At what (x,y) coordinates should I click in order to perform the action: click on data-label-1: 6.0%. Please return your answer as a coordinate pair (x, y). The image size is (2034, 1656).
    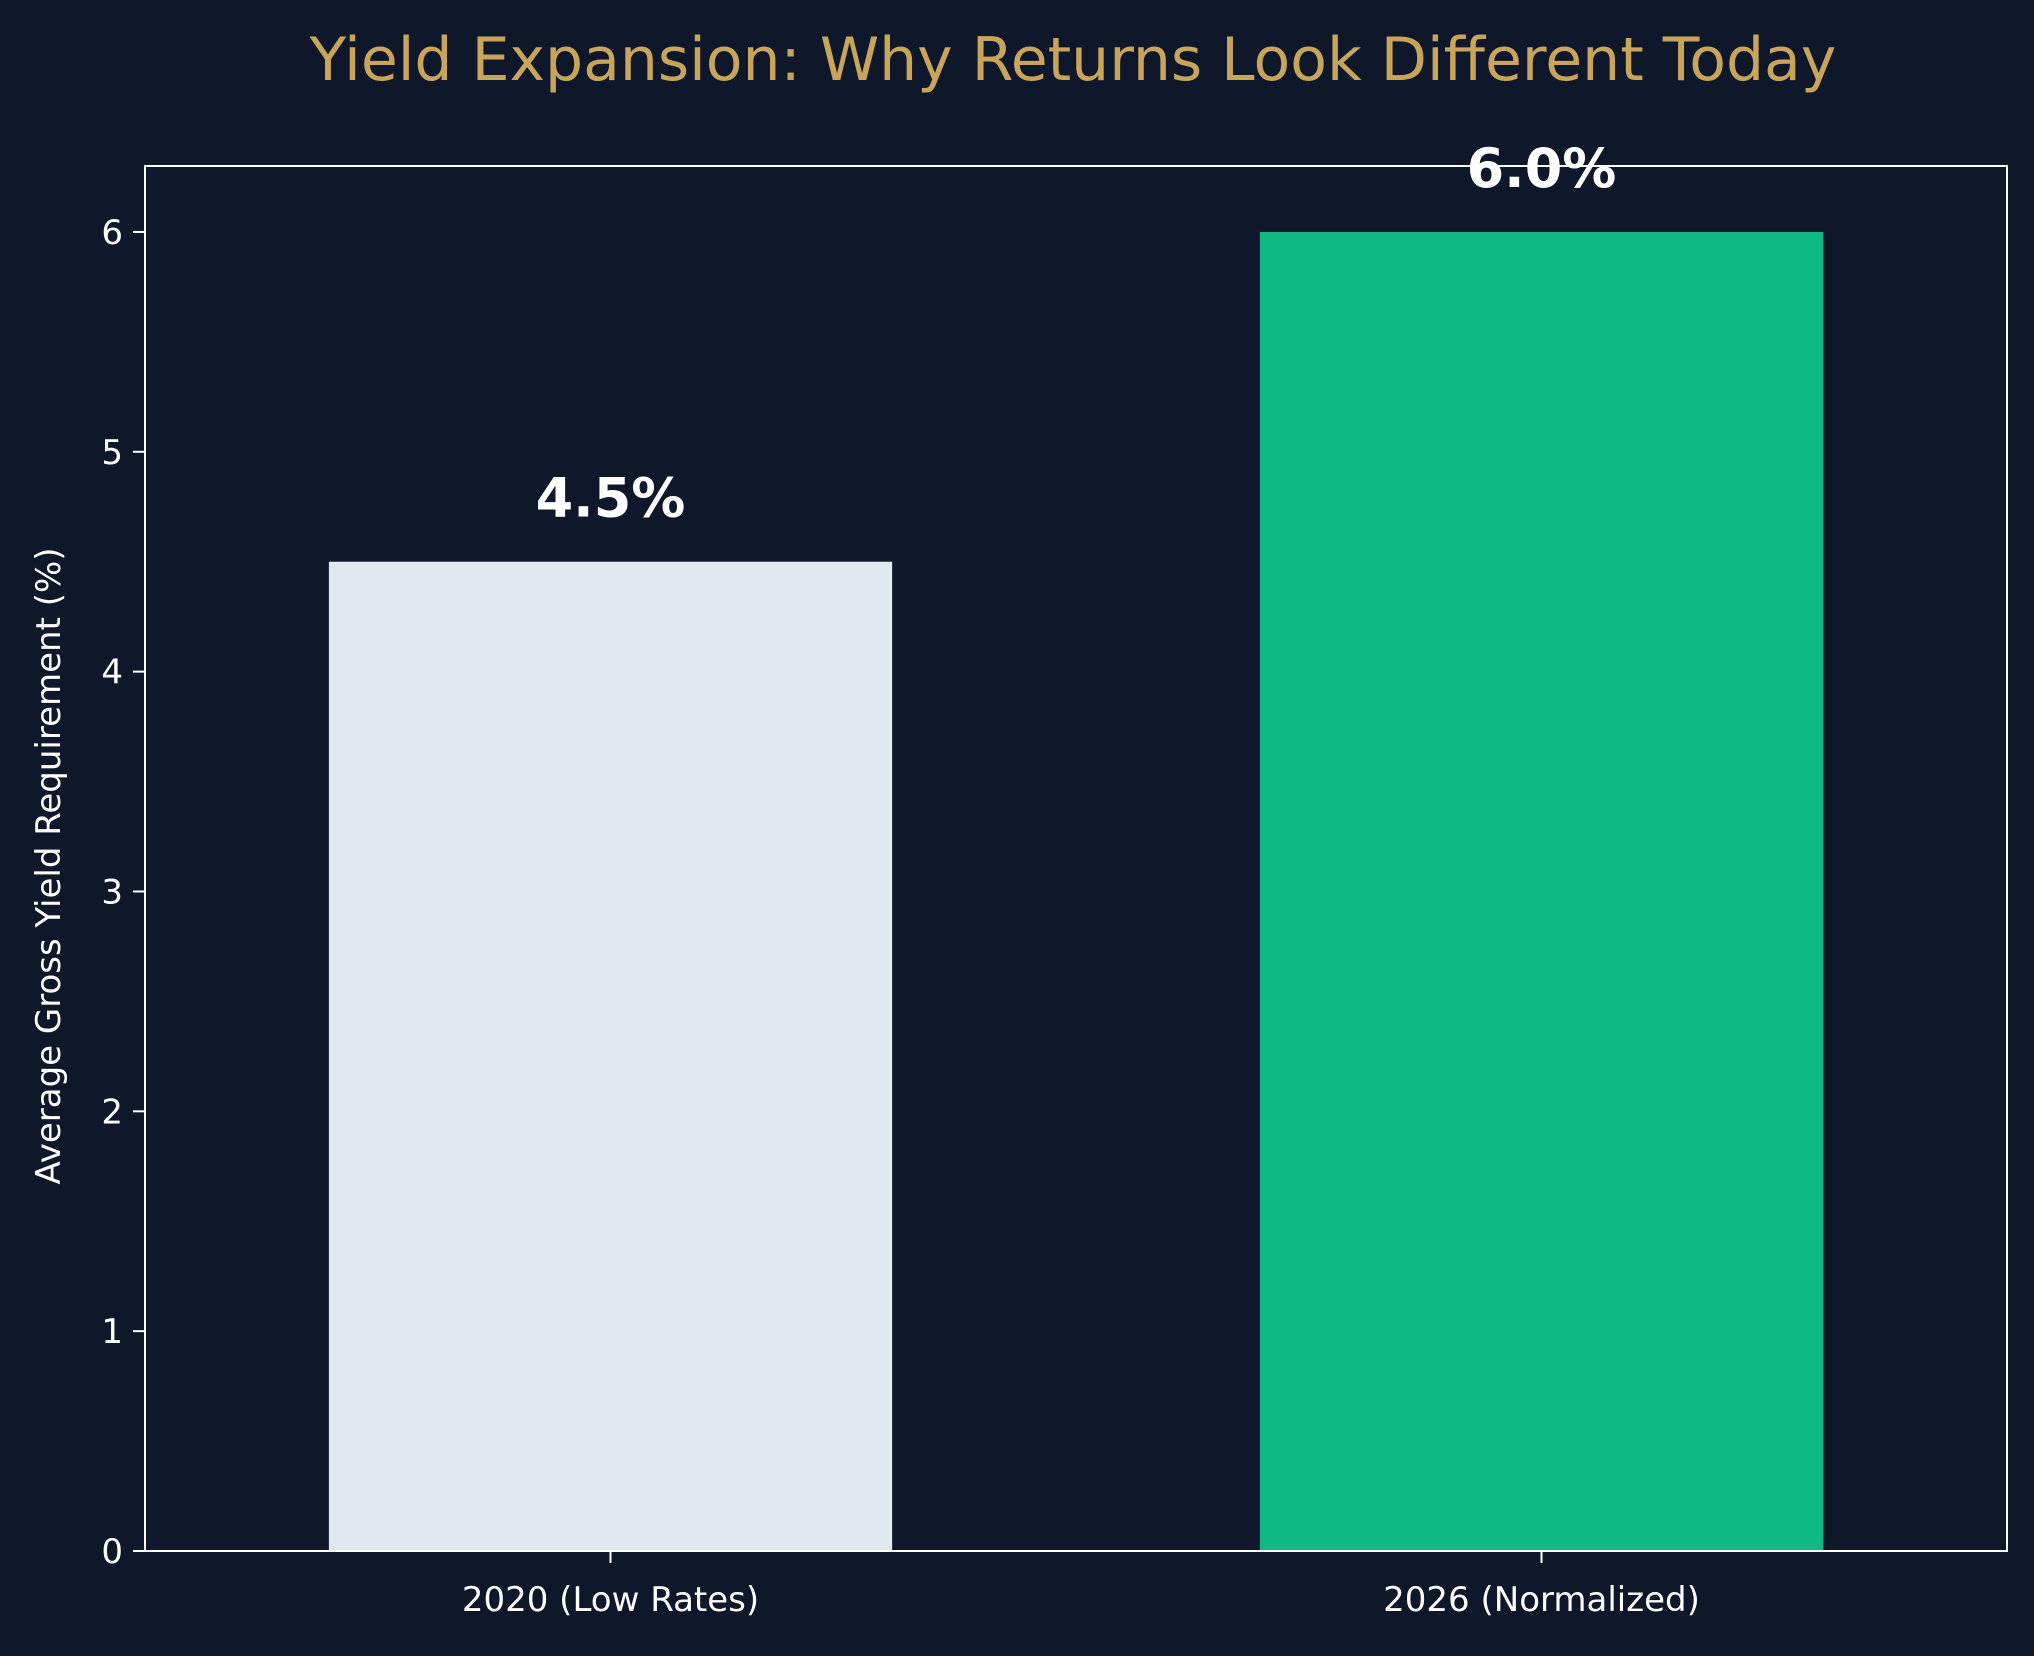
    Looking at the image, I should click on (1542, 168).